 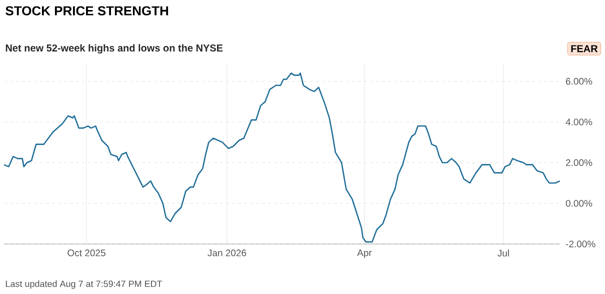 What do you see at coordinates (87, 11) in the screenshot?
I see `chart-title: STOCK PRICE STRENGTH` at bounding box center [87, 11].